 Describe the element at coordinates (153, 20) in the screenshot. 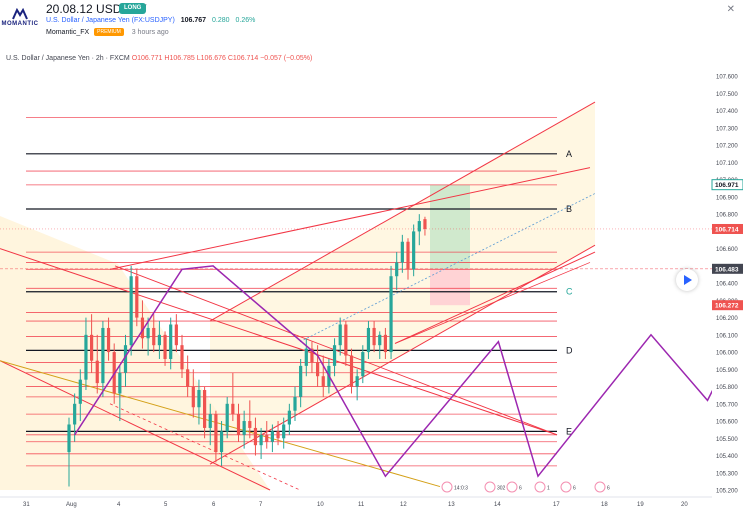

I see `symbol-link: (FX:USDJPY)` at that location.